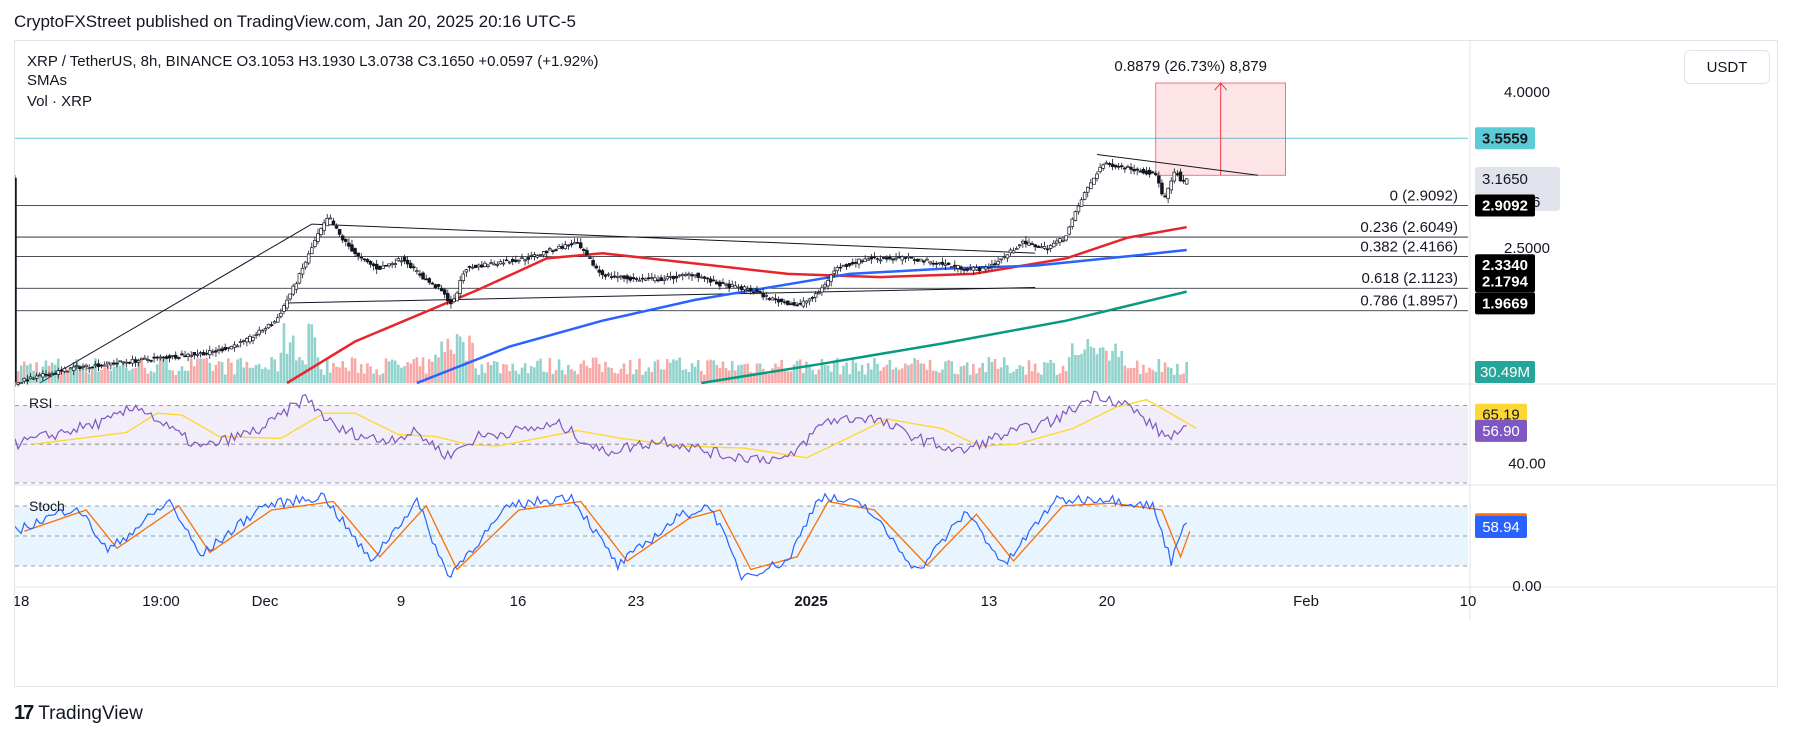  What do you see at coordinates (47, 80) in the screenshot?
I see `sma-legend: SMAs` at bounding box center [47, 80].